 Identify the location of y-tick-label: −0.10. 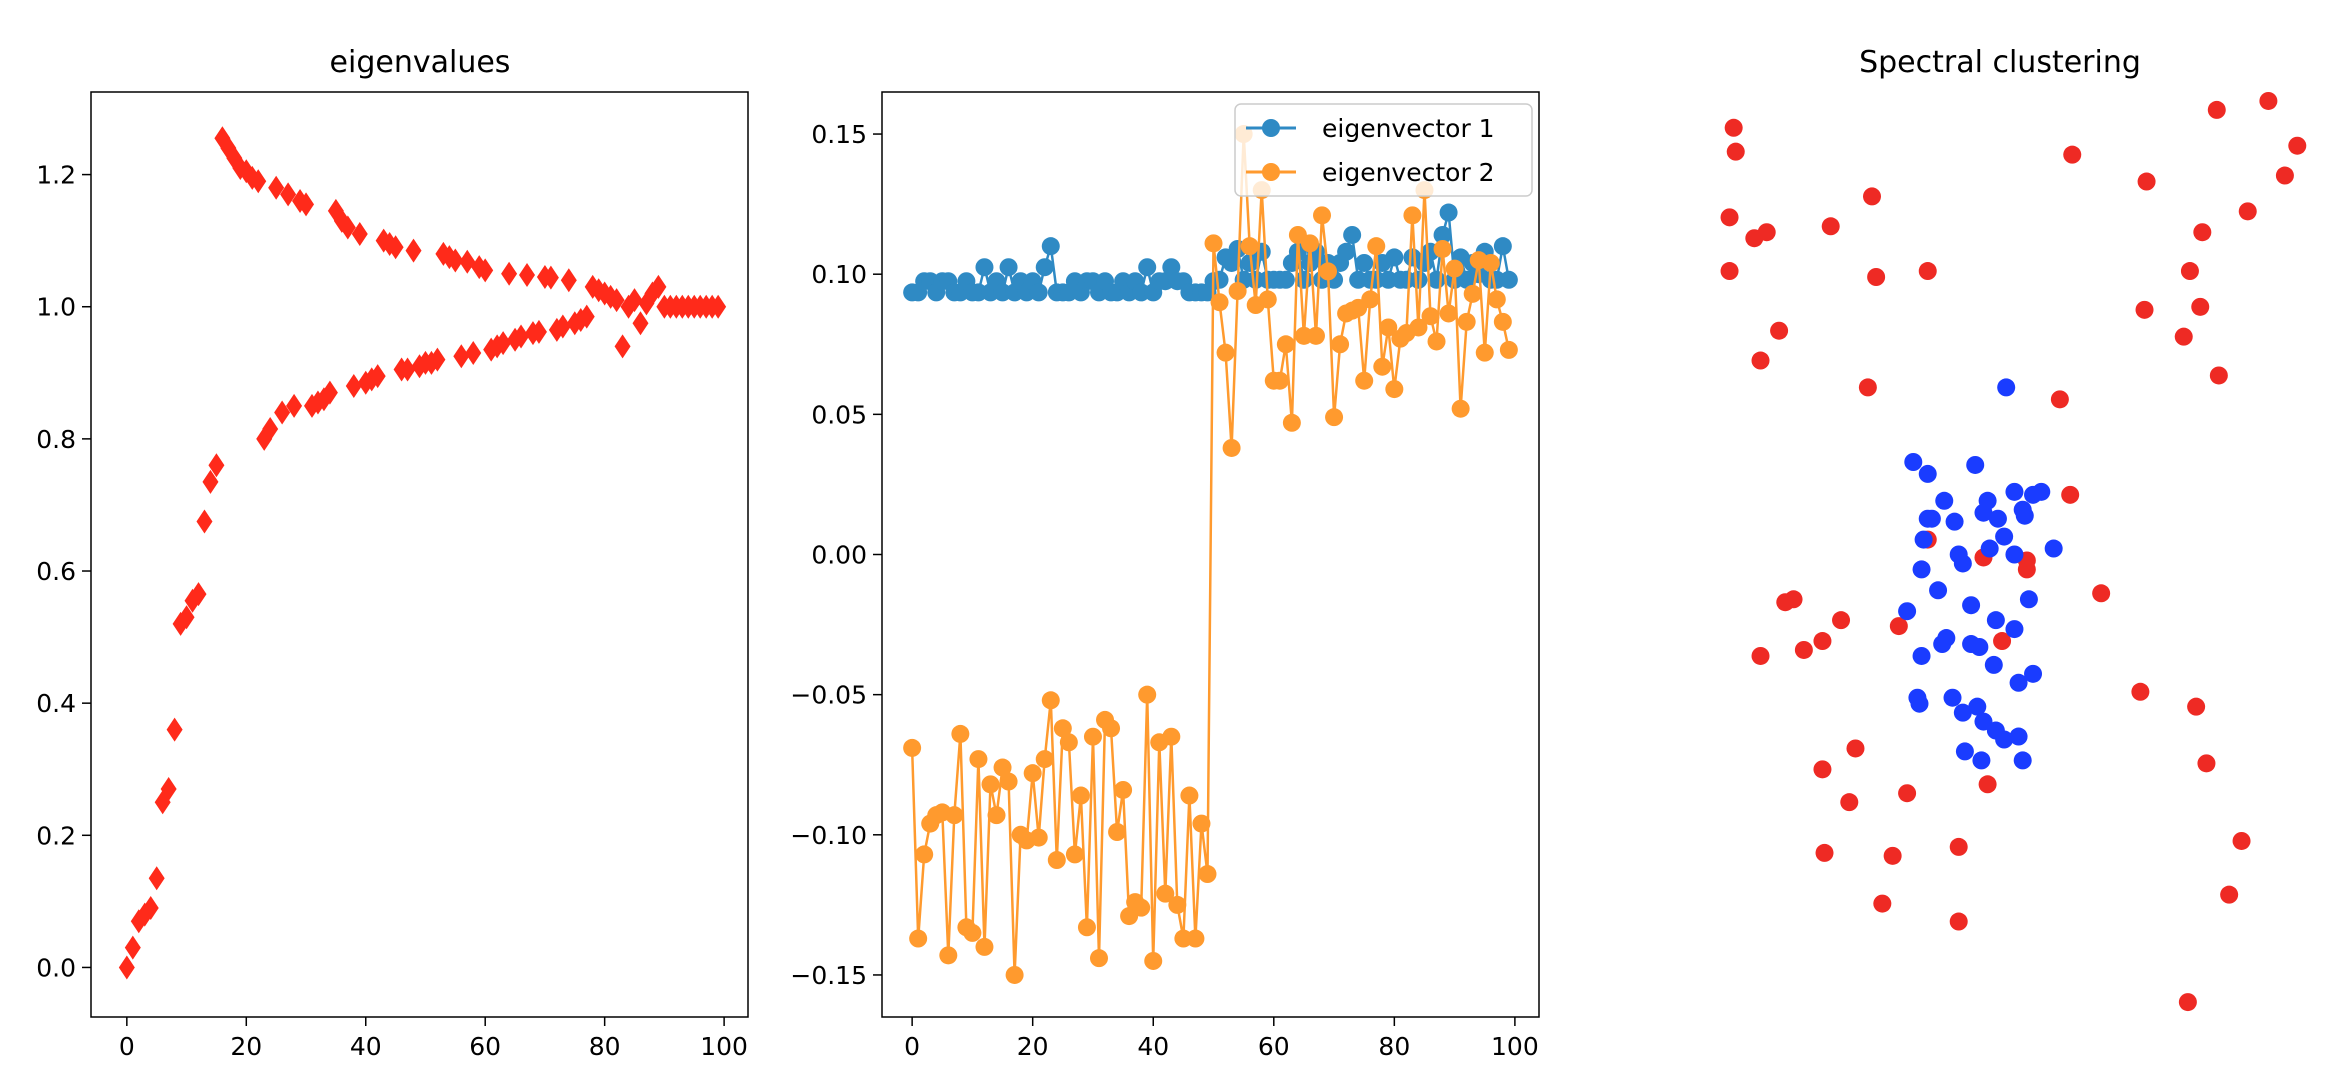
(828, 835).